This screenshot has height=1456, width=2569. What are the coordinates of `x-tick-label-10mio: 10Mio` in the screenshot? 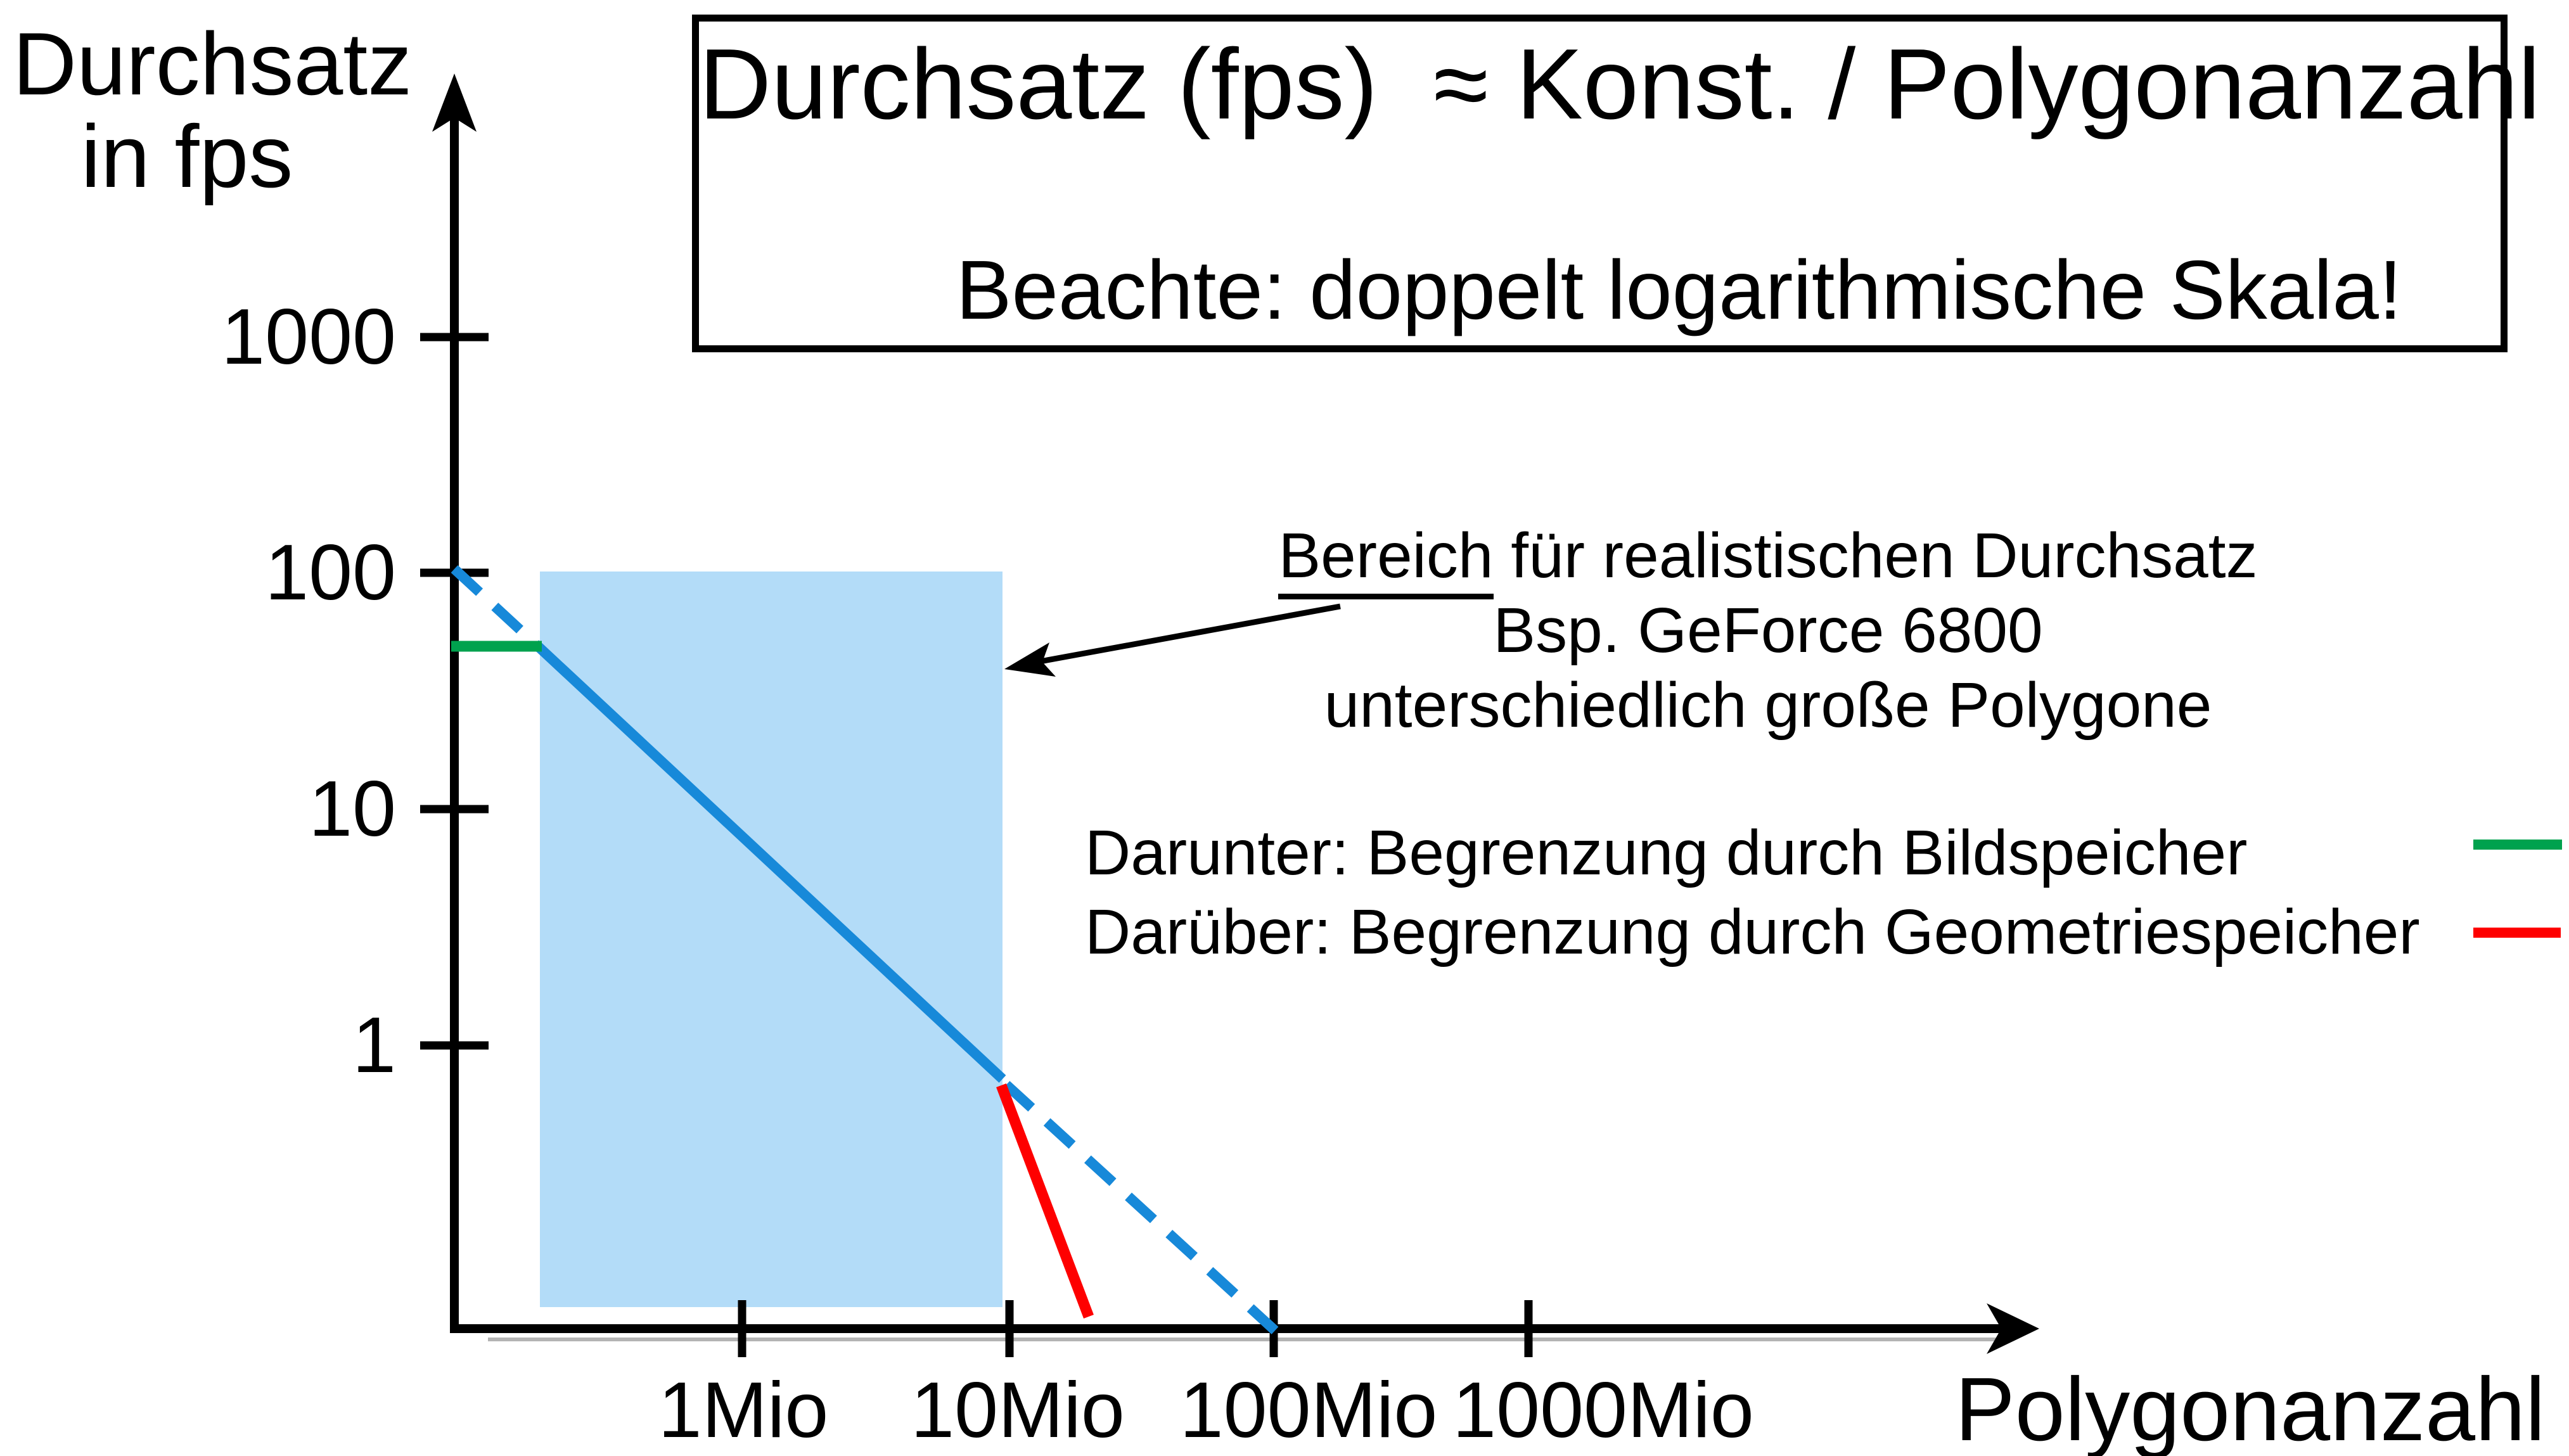 It's located at (1018, 1410).